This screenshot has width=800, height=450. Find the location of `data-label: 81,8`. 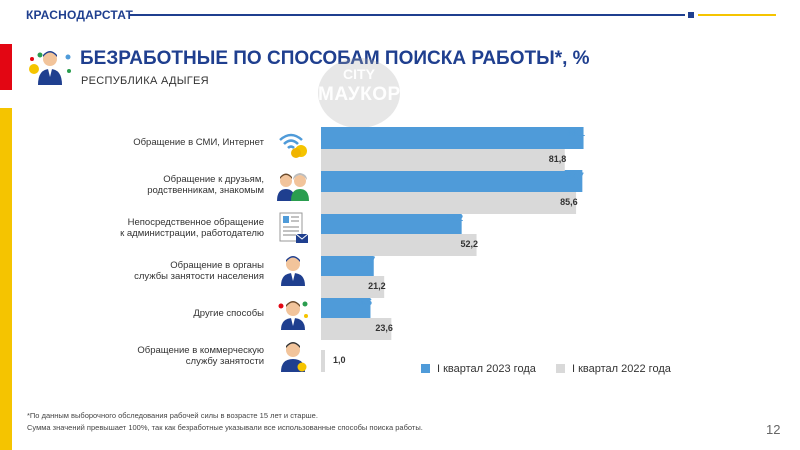

data-label: 81,8 is located at coordinates (558, 159).